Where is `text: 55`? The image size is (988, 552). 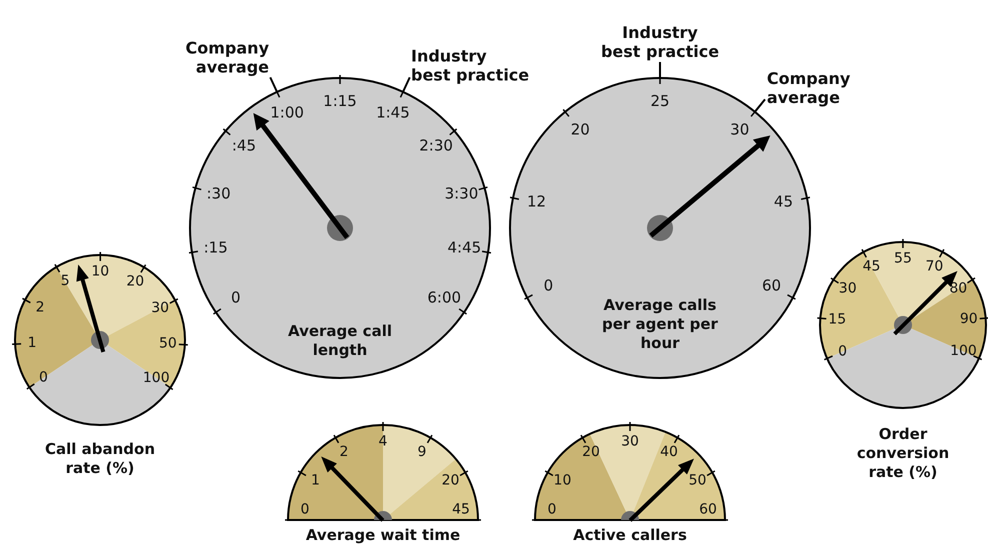
text: 55 is located at coordinates (903, 258).